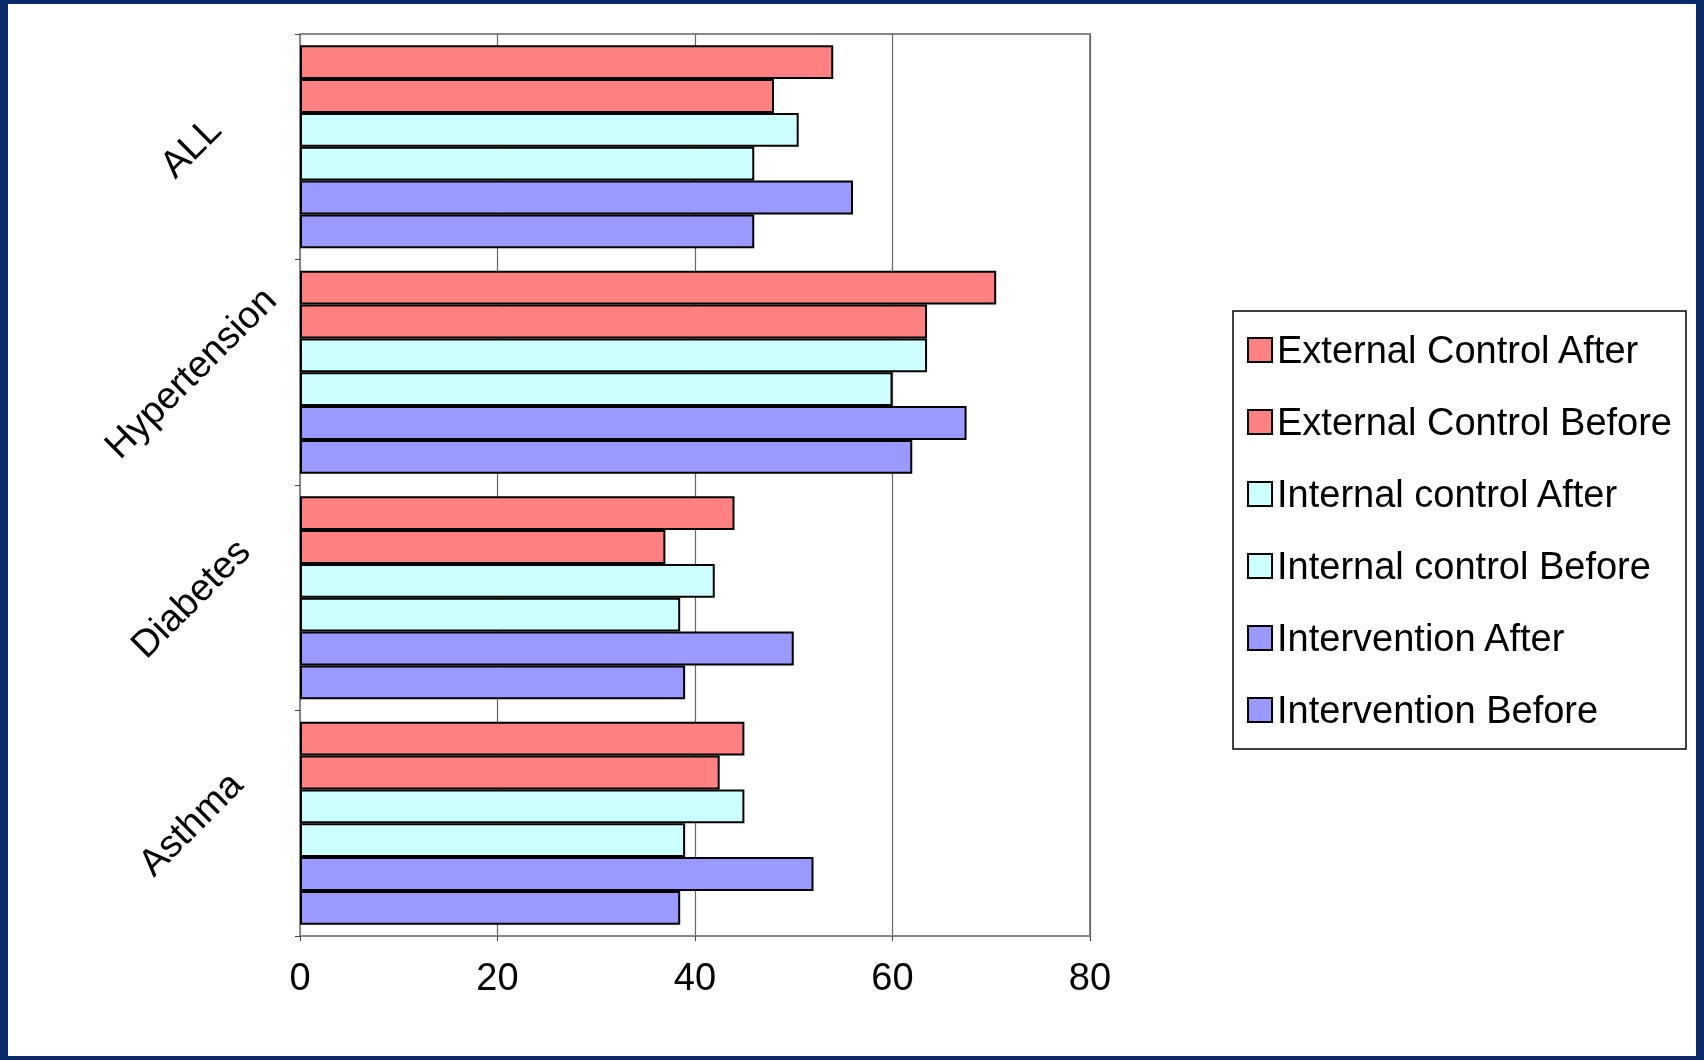  I want to click on x-tick-label: 80, so click(1090, 977).